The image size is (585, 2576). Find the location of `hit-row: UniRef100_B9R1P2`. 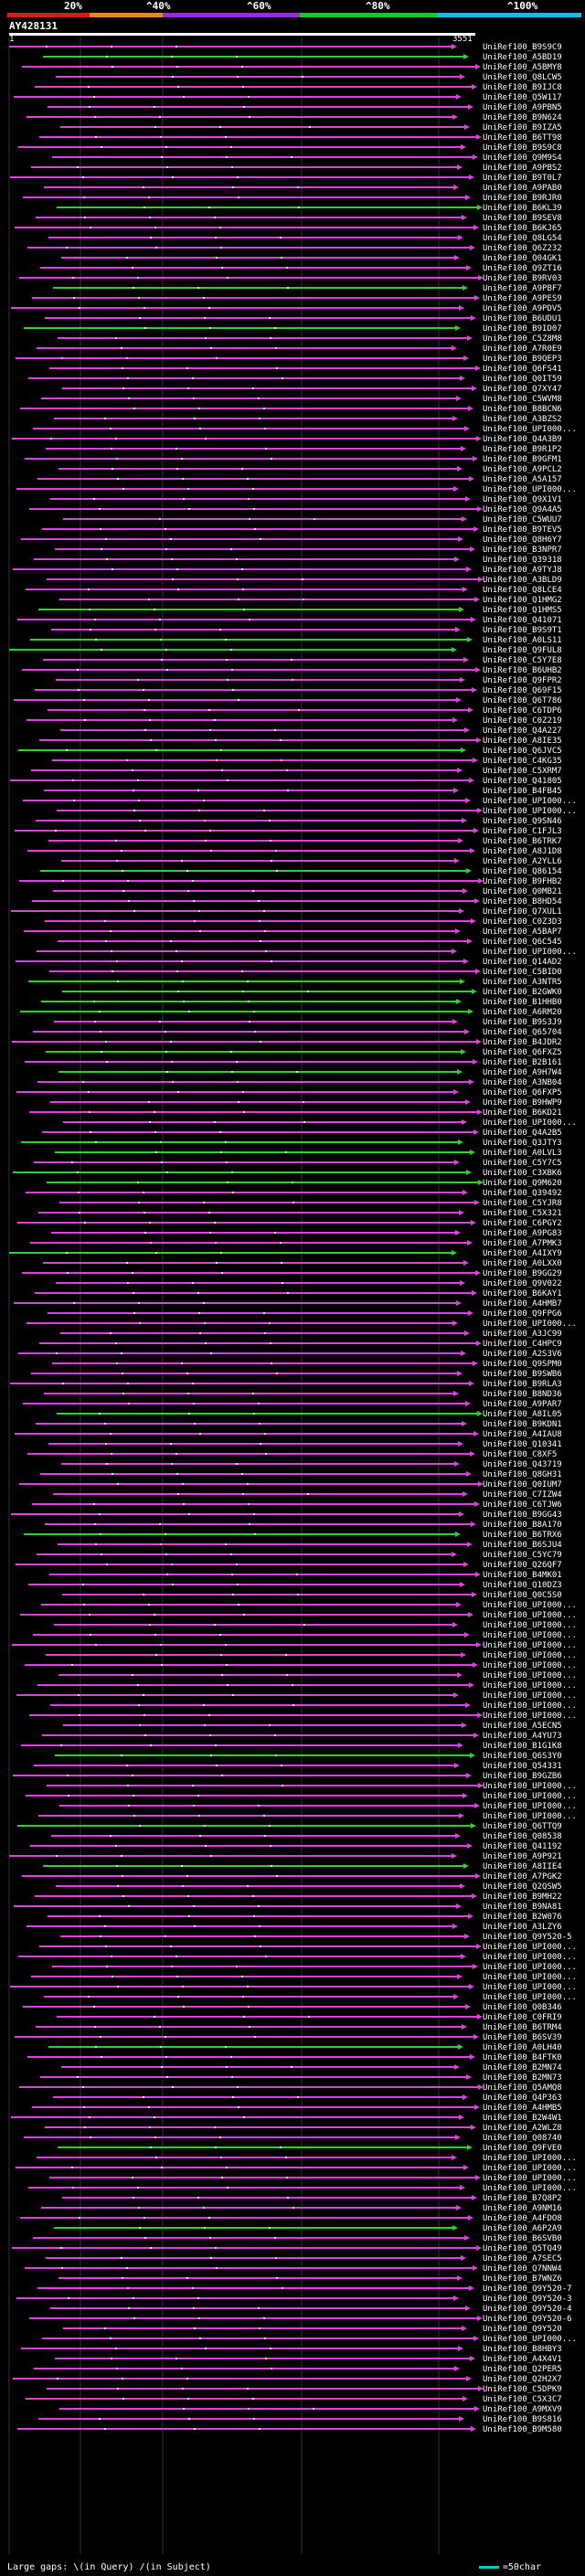

hit-row: UniRef100_B9R1P2 is located at coordinates (304, 449).